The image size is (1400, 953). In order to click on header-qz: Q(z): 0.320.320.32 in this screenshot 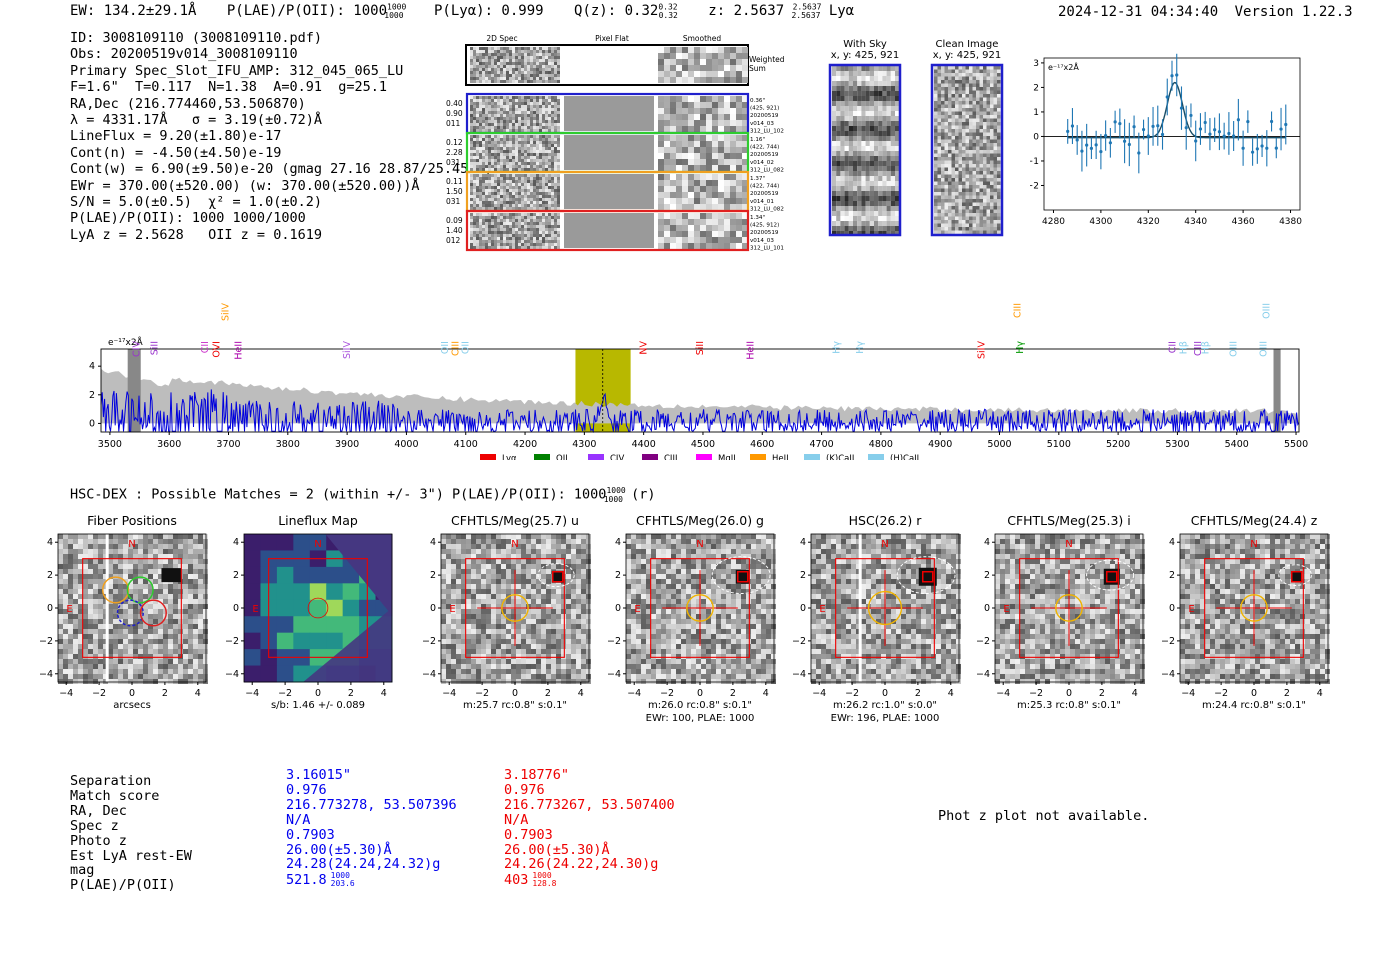, I will do `click(626, 11)`.